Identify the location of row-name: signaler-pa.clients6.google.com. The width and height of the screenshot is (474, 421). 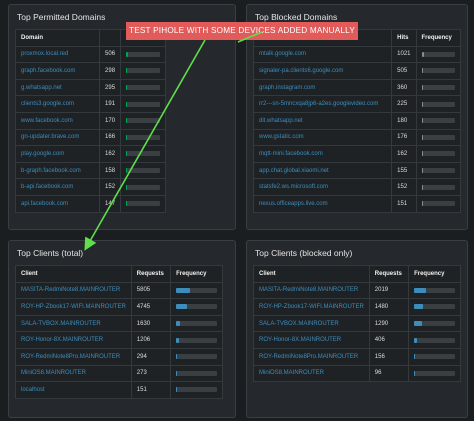
(322, 71).